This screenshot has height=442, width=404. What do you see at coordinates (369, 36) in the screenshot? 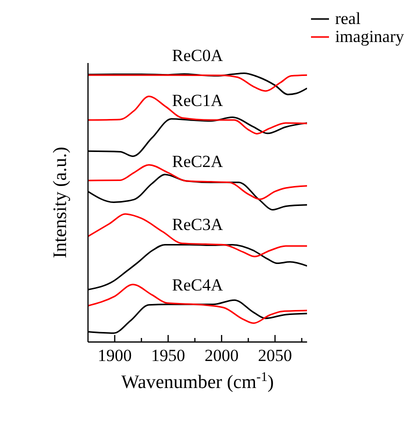
I see `legend-label: imaginary` at bounding box center [369, 36].